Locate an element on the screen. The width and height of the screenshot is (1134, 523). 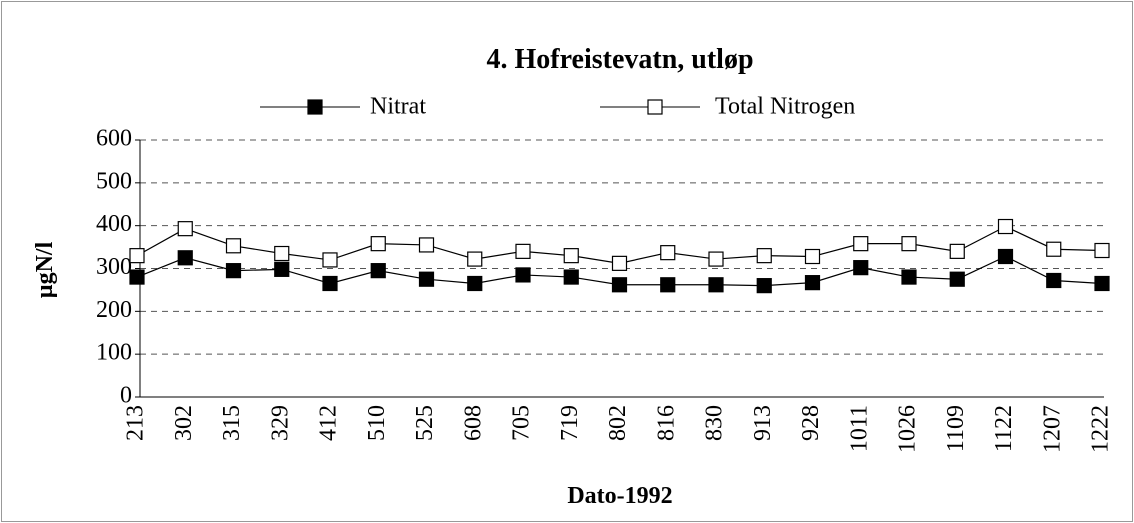
x-tick-label: 1222 is located at coordinates (1101, 429).